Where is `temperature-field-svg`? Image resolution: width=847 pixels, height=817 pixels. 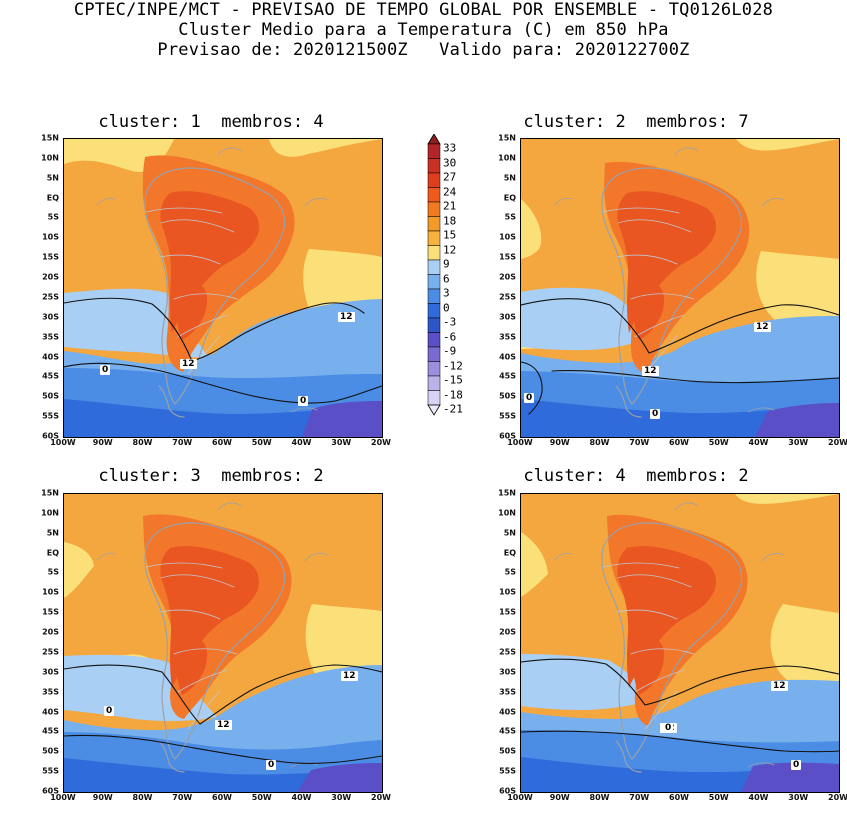
temperature-field-svg is located at coordinates (223, 288).